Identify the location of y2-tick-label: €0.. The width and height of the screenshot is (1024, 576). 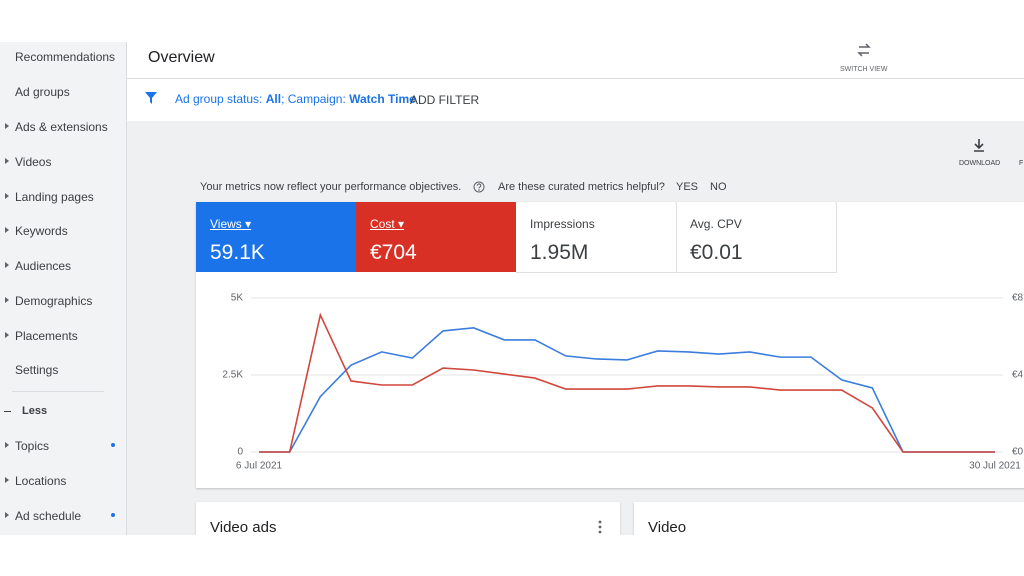
(1018, 452).